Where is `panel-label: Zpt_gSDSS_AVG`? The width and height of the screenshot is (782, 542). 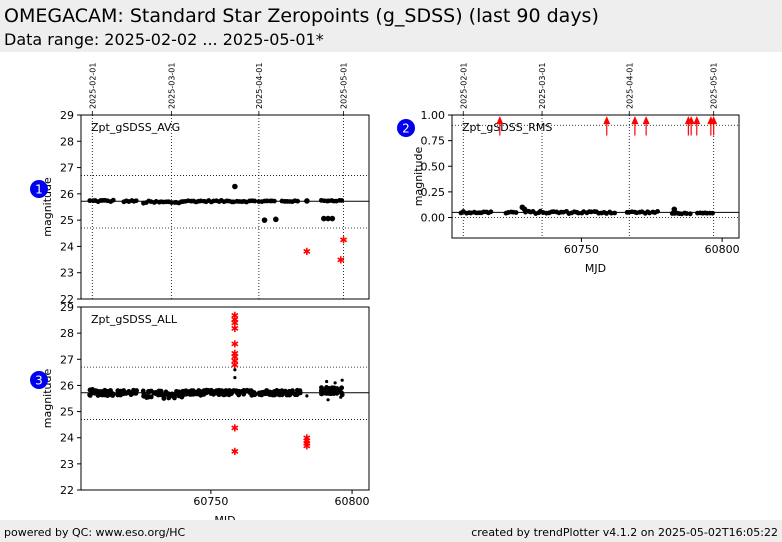
panel-label: Zpt_gSDSS_AVG is located at coordinates (135, 127).